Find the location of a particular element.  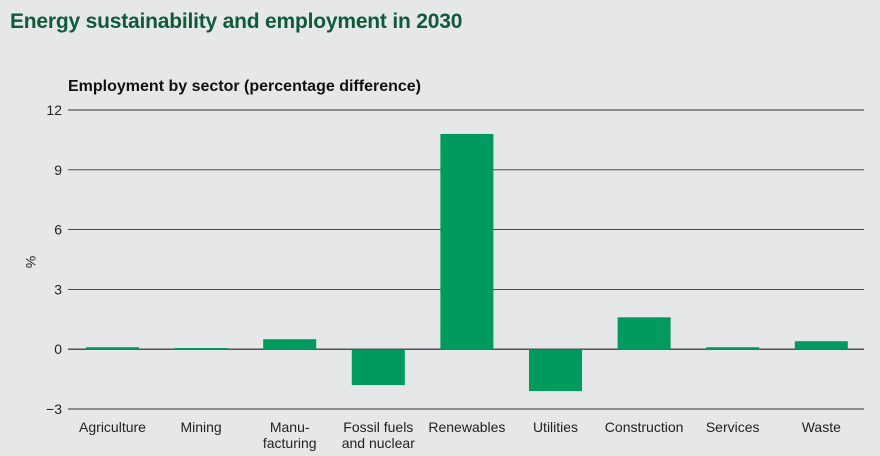

x-category-label: Construction is located at coordinates (644, 427).